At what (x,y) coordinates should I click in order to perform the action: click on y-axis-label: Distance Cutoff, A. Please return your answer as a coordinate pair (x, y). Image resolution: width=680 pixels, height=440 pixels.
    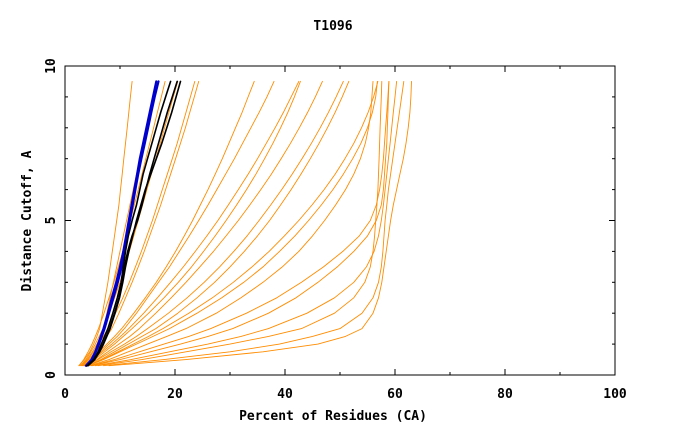
    Looking at the image, I should click on (27, 220).